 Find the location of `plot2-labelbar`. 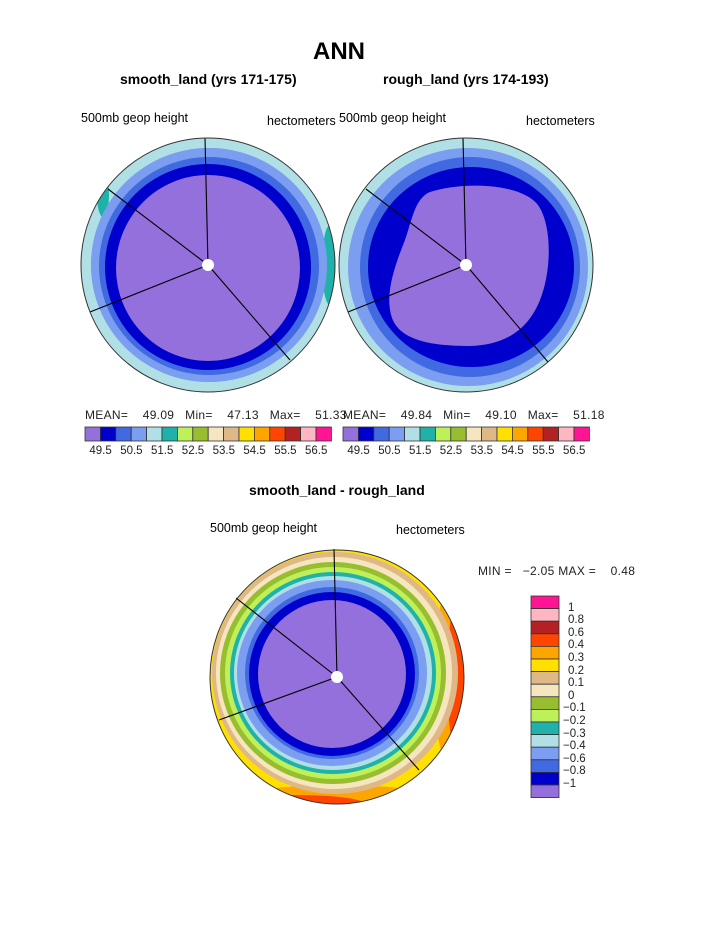

plot2-labelbar is located at coordinates (466, 434).